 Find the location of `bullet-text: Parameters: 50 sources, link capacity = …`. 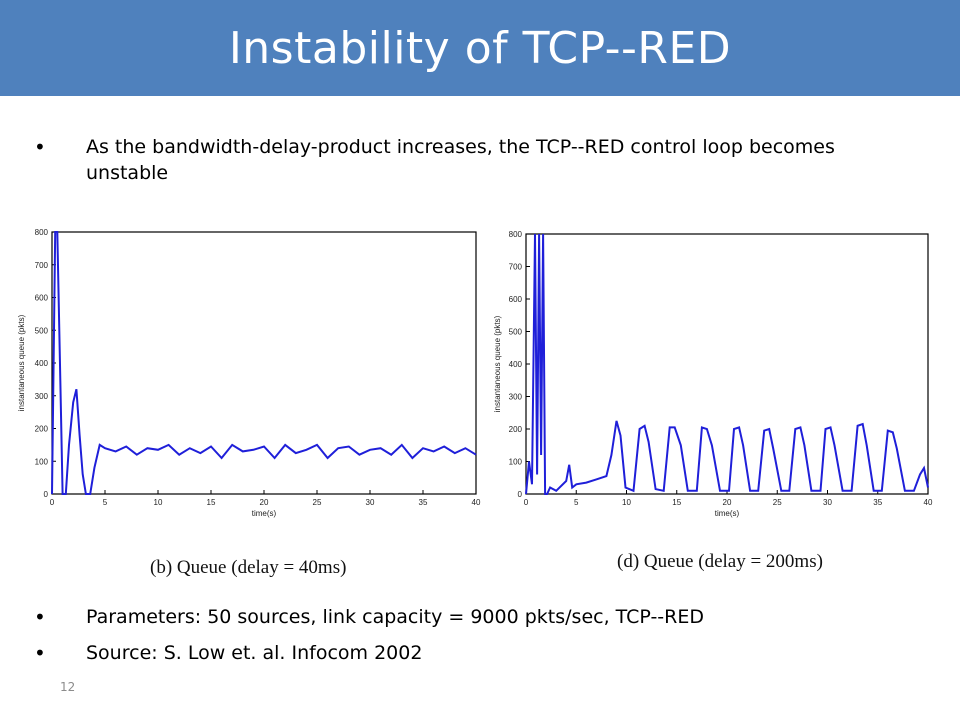

bullet-text: Parameters: 50 sources, link capacity = … is located at coordinates (395, 617).